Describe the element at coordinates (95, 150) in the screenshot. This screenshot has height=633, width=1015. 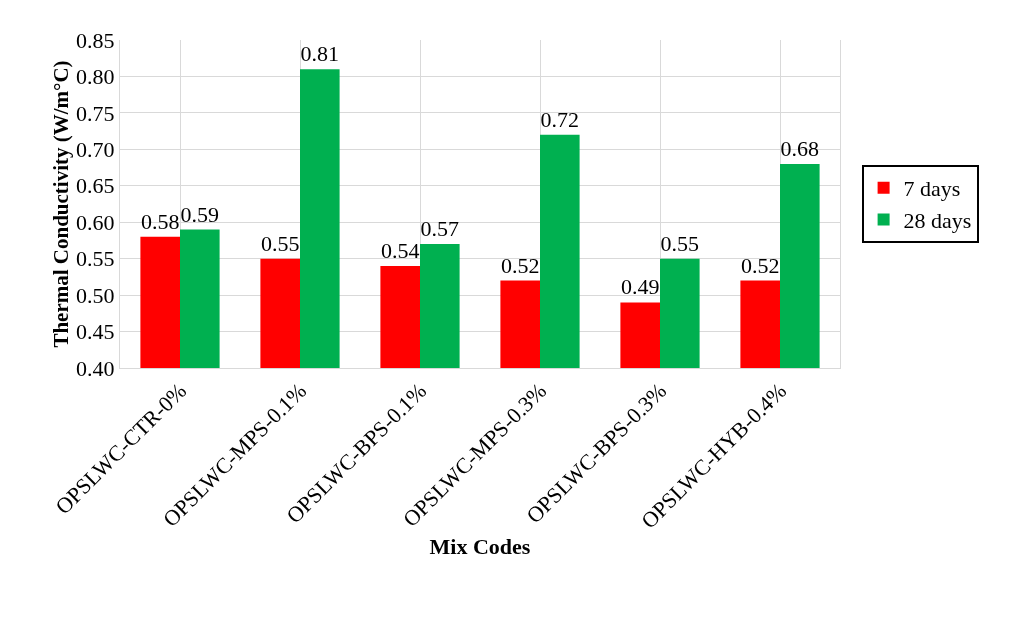
I see `y-tick-label: 0.70` at that location.